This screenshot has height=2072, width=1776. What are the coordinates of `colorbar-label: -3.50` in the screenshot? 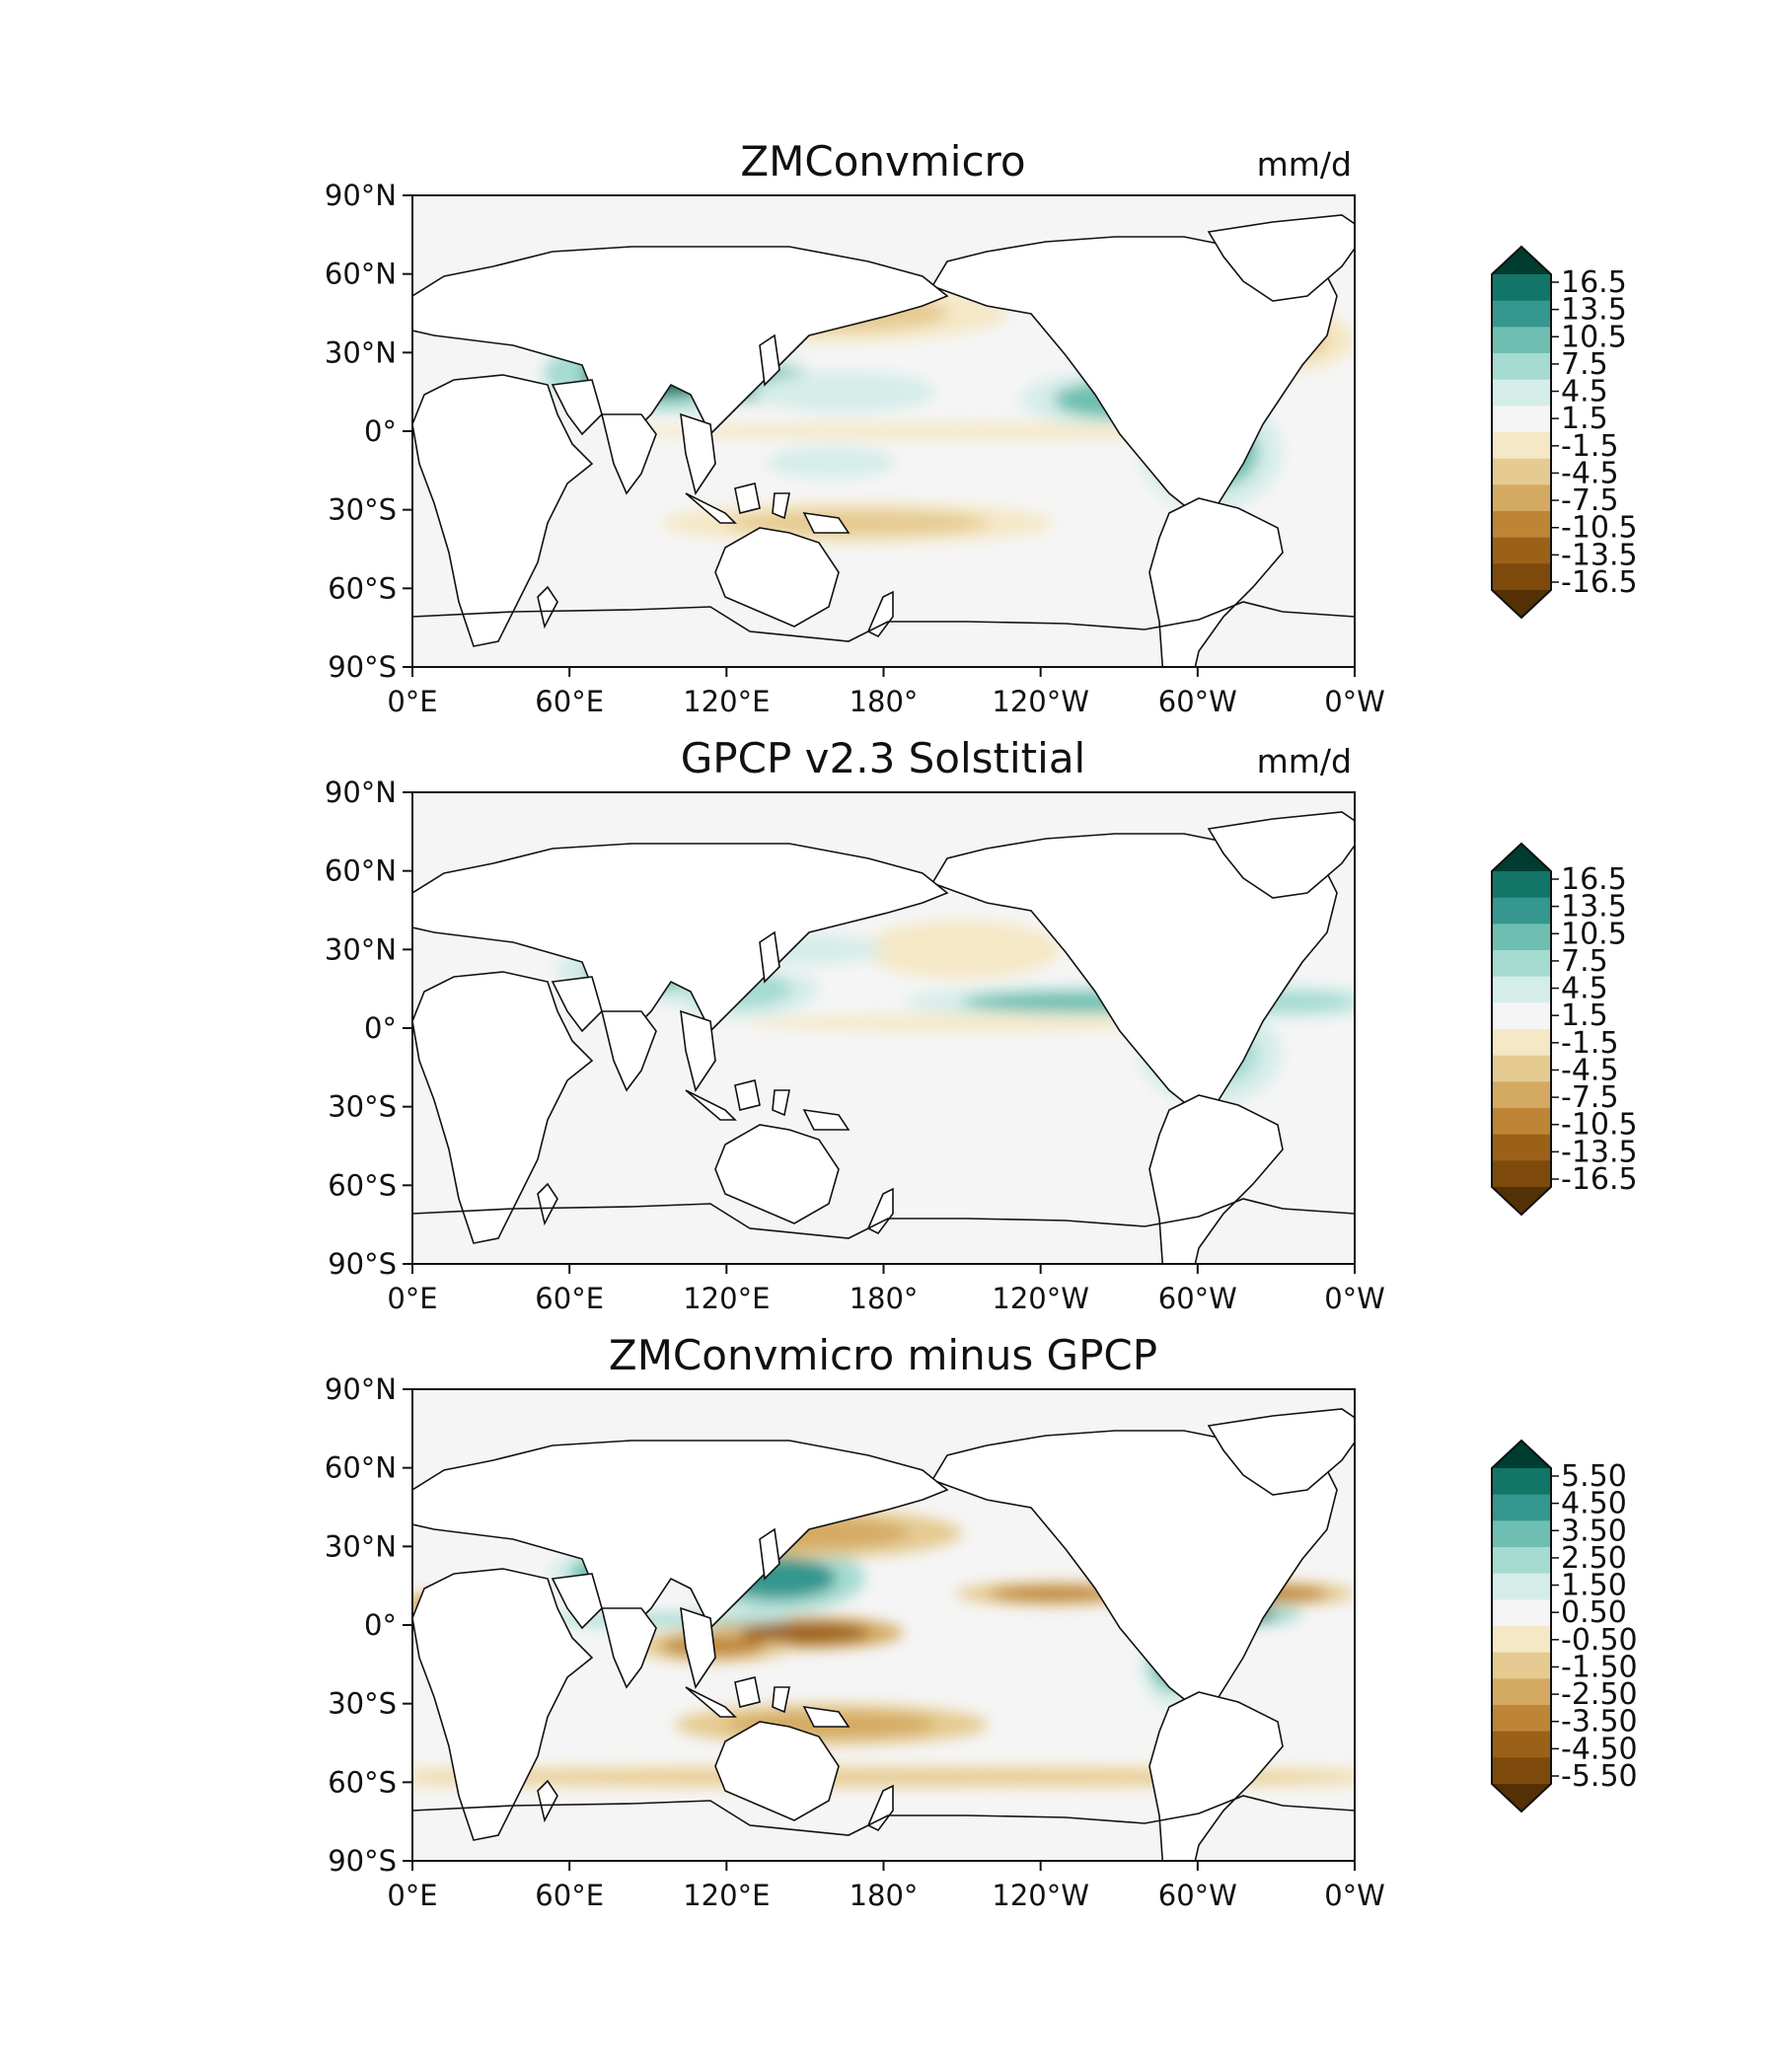 It's located at (1600, 1722).